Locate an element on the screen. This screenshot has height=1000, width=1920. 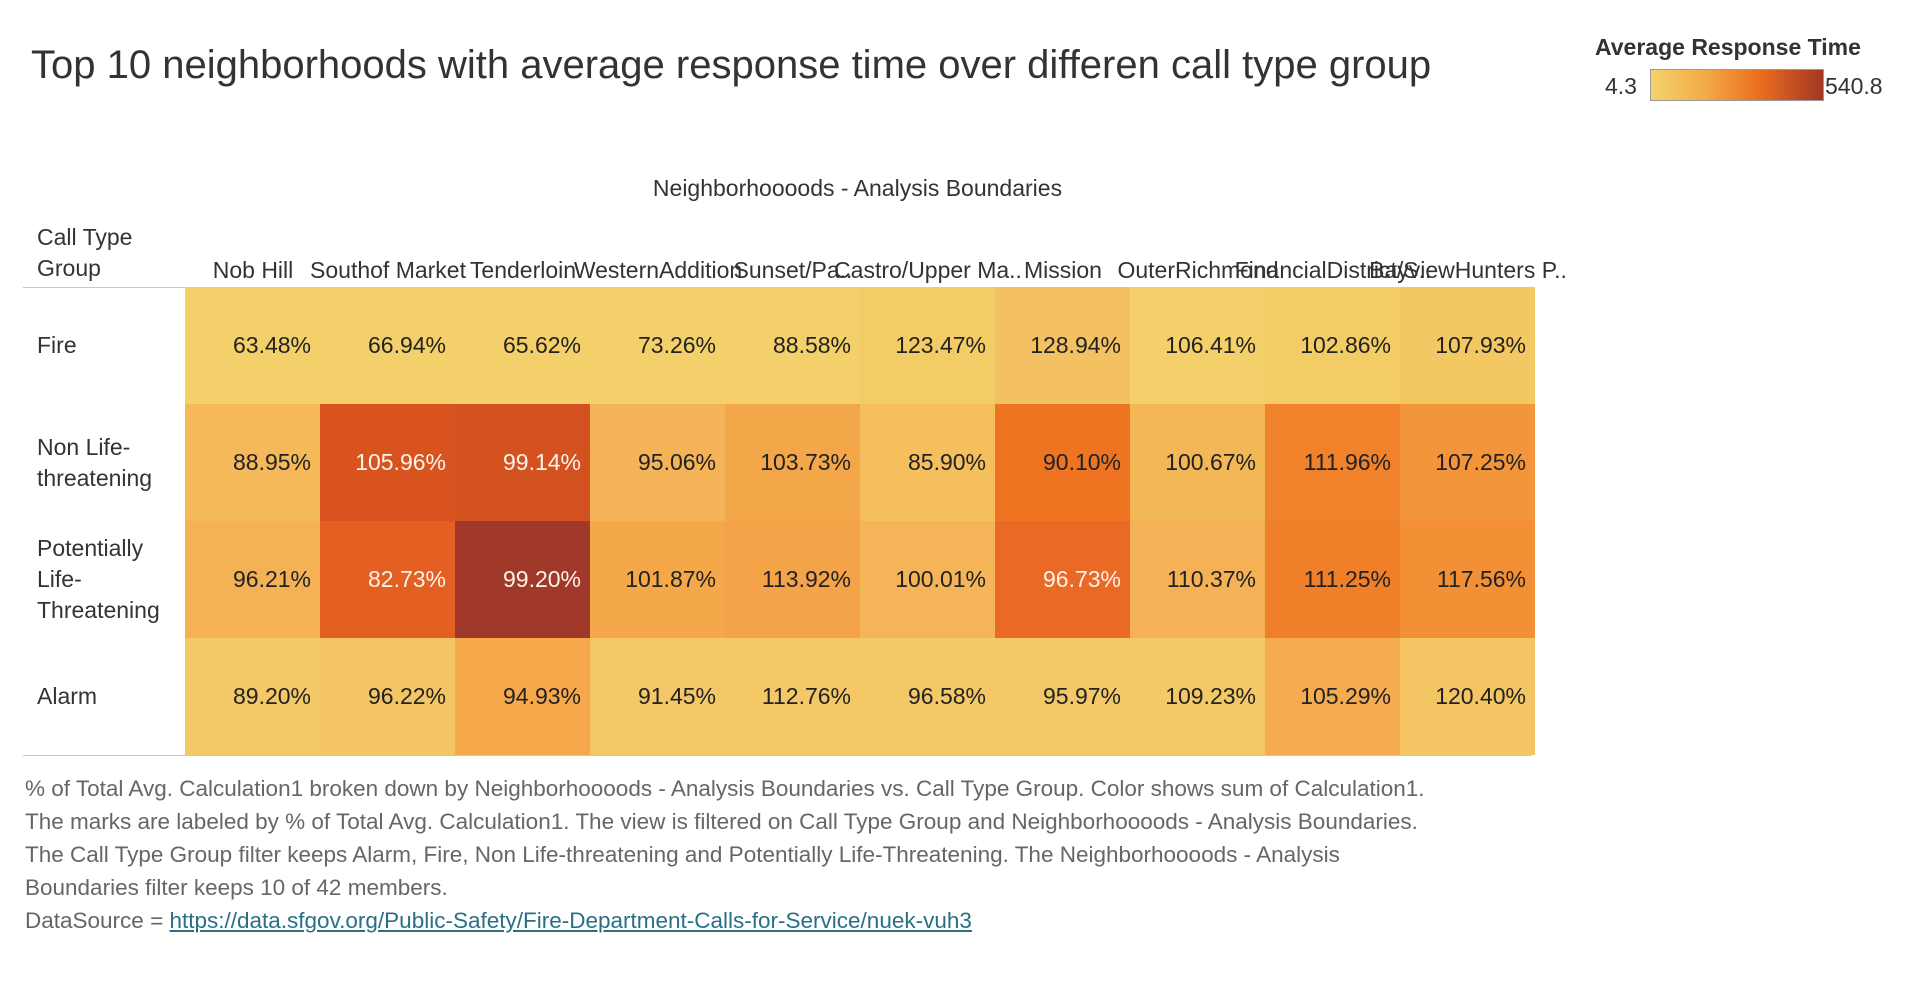
color-legend: Average Response Time 4.3 540.8 is located at coordinates (1755, 69).